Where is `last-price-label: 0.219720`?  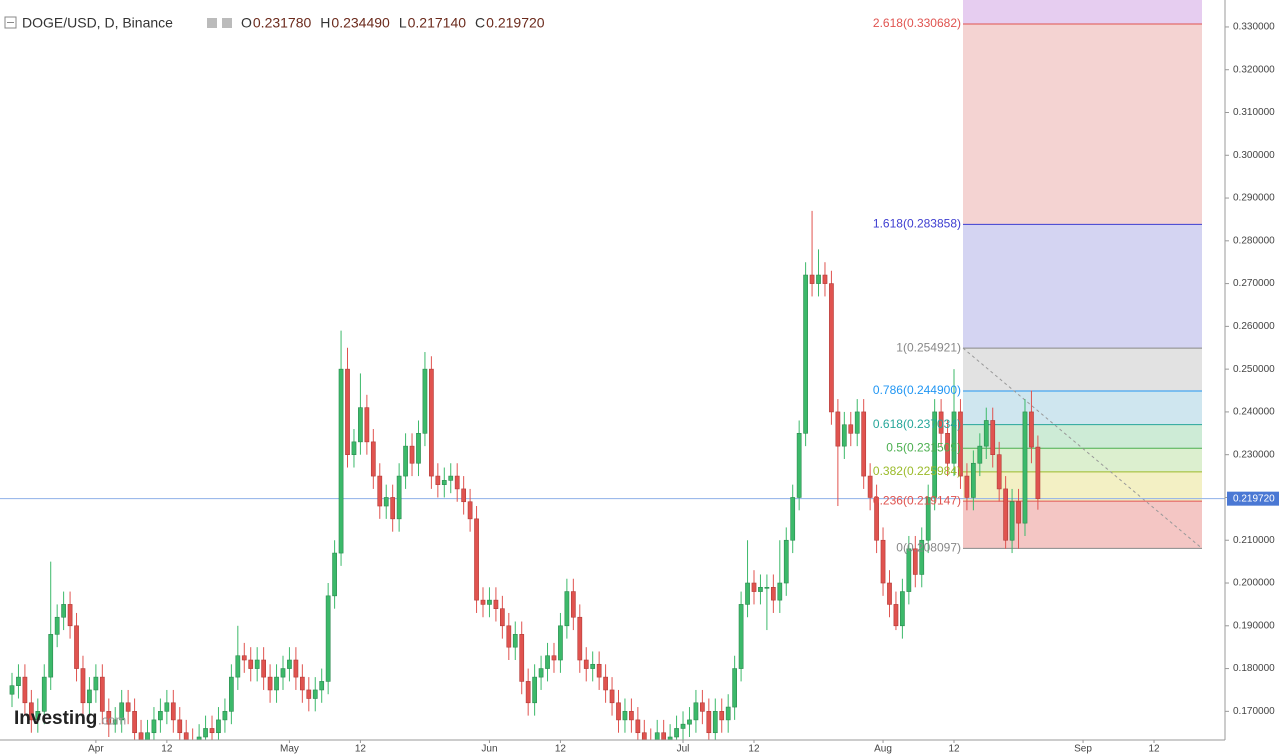 last-price-label: 0.219720 is located at coordinates (1254, 498).